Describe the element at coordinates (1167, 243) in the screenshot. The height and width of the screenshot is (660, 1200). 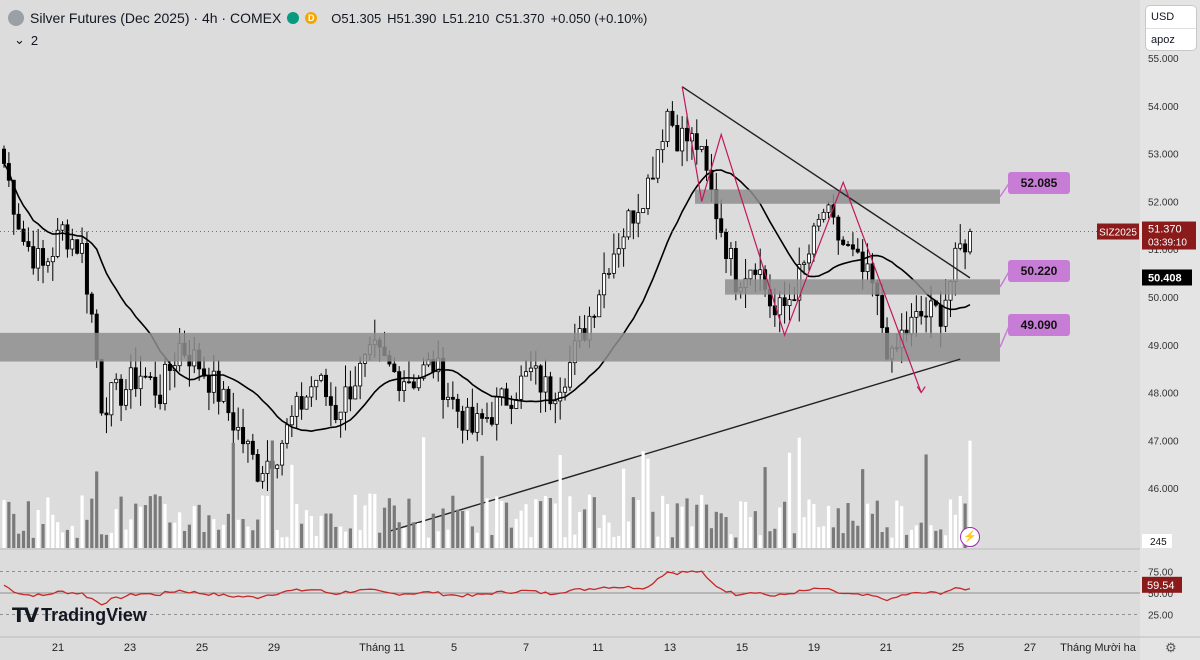
I see `countdown-value: 03:39:10` at that location.